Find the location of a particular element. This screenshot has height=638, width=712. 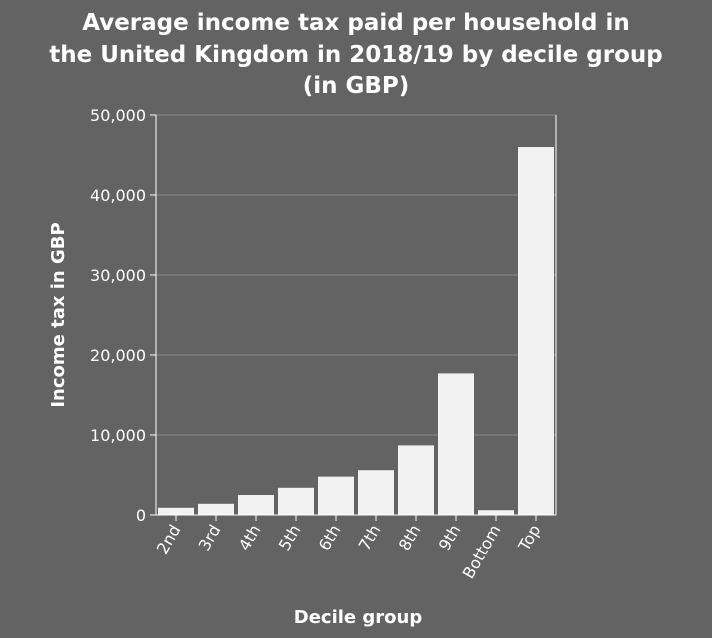

x-tick-label: 3rd is located at coordinates (210, 538).